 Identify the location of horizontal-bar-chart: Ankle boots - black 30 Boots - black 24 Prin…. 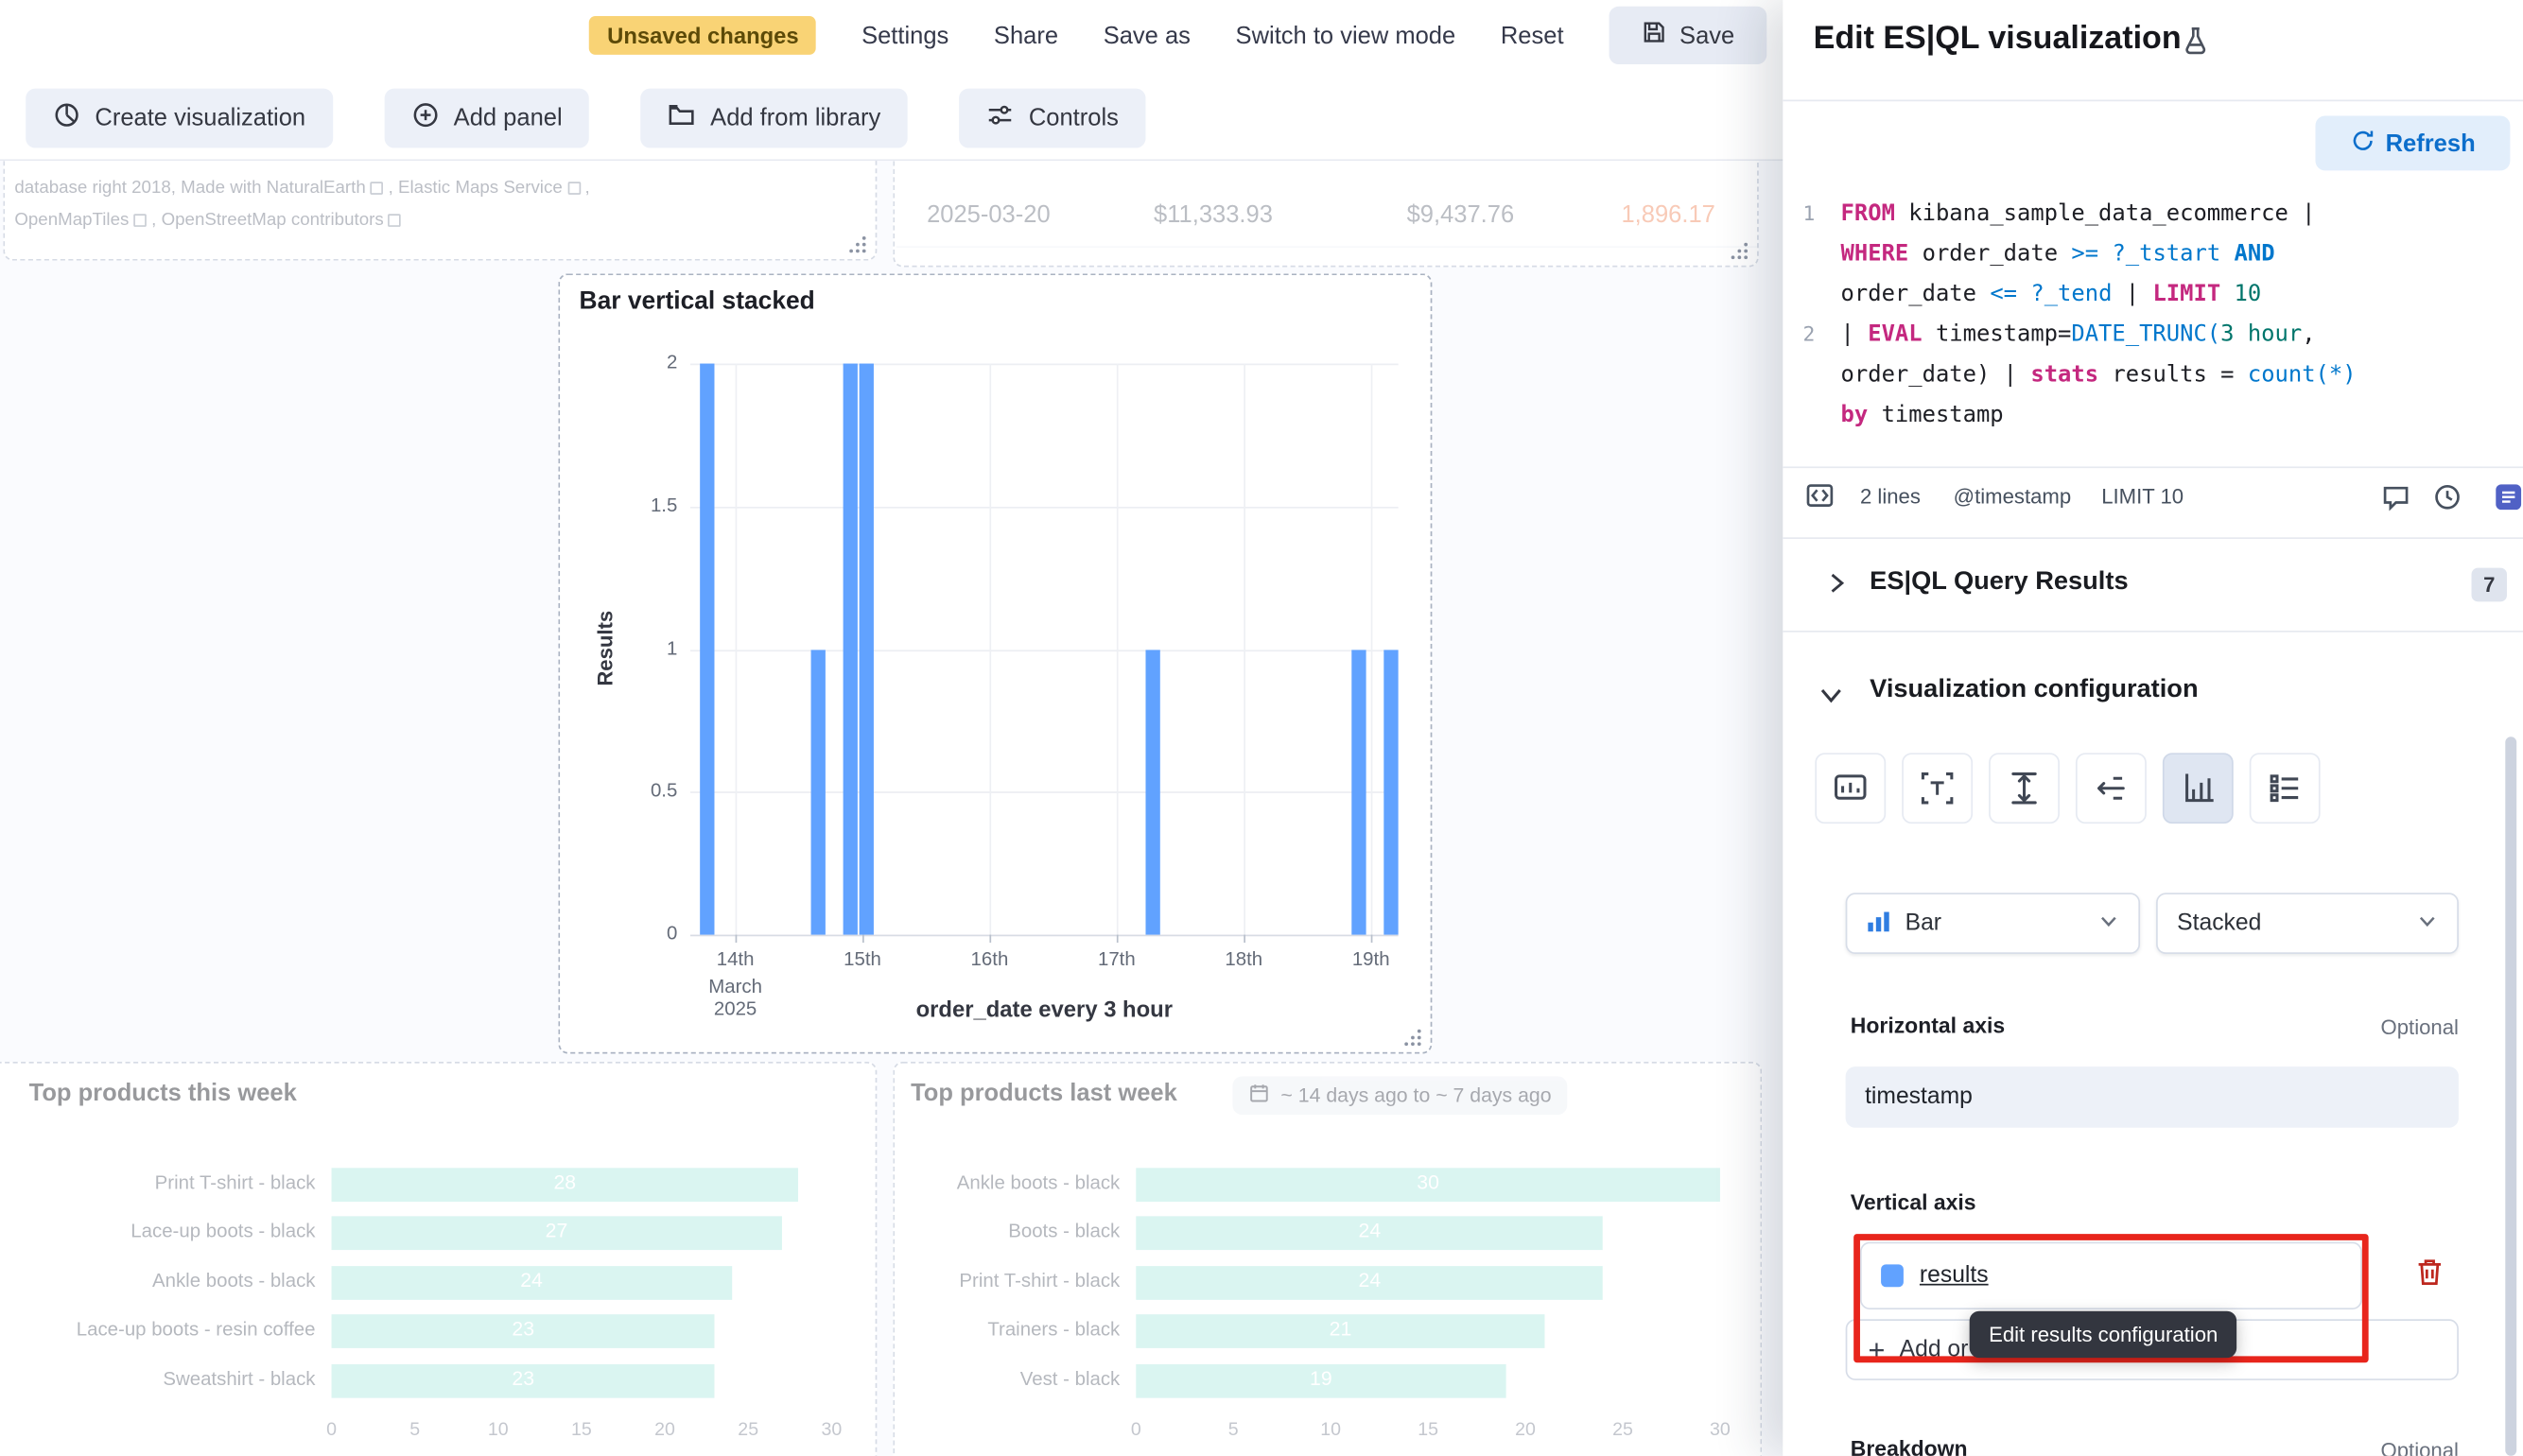
(1327, 1260).